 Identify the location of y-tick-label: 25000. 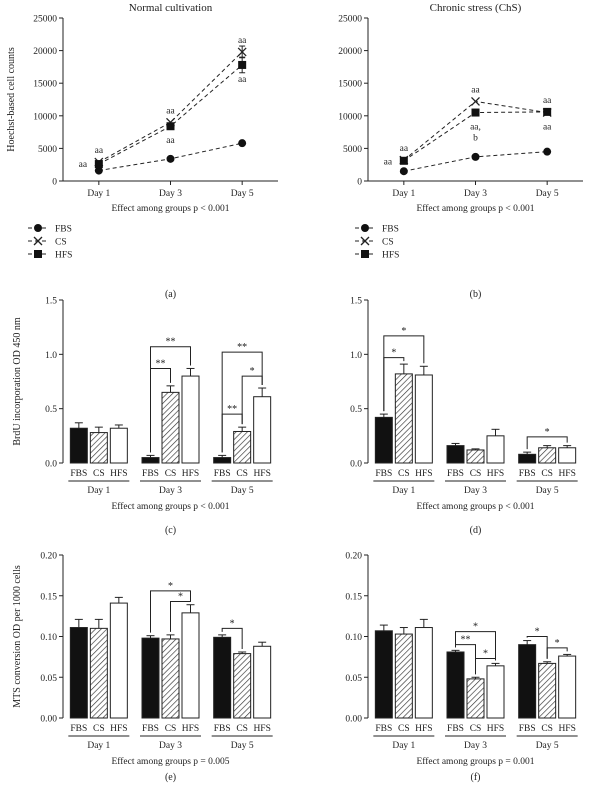
(350, 20).